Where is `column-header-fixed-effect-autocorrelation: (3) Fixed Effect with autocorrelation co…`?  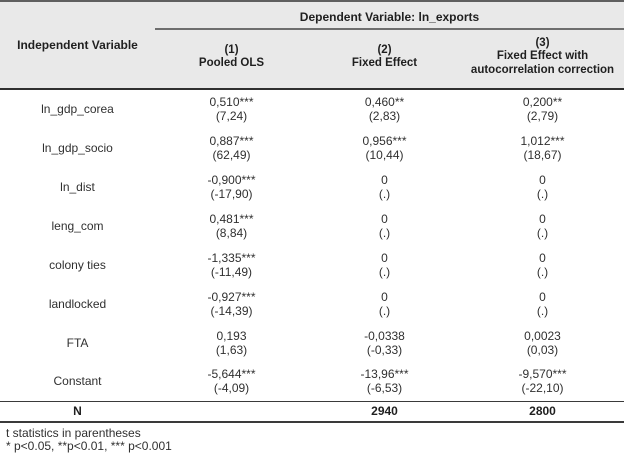
column-header-fixed-effect-autocorrelation: (3) Fixed Effect with autocorrelation co… is located at coordinates (542, 59).